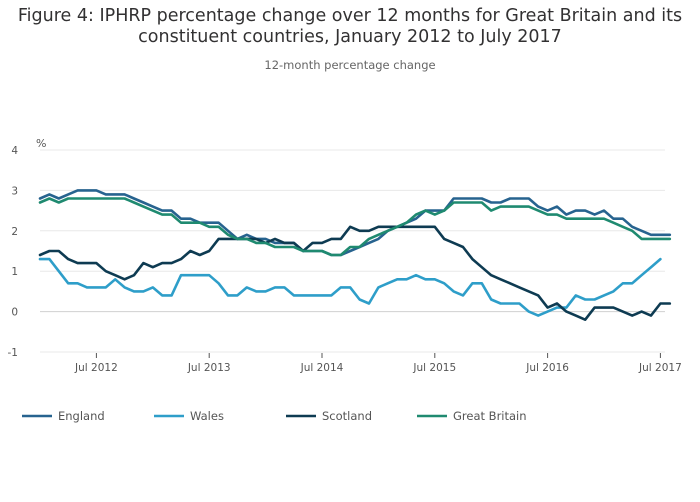 The width and height of the screenshot is (700, 502). What do you see at coordinates (490, 416) in the screenshot?
I see `legend-label: Great Britain` at bounding box center [490, 416].